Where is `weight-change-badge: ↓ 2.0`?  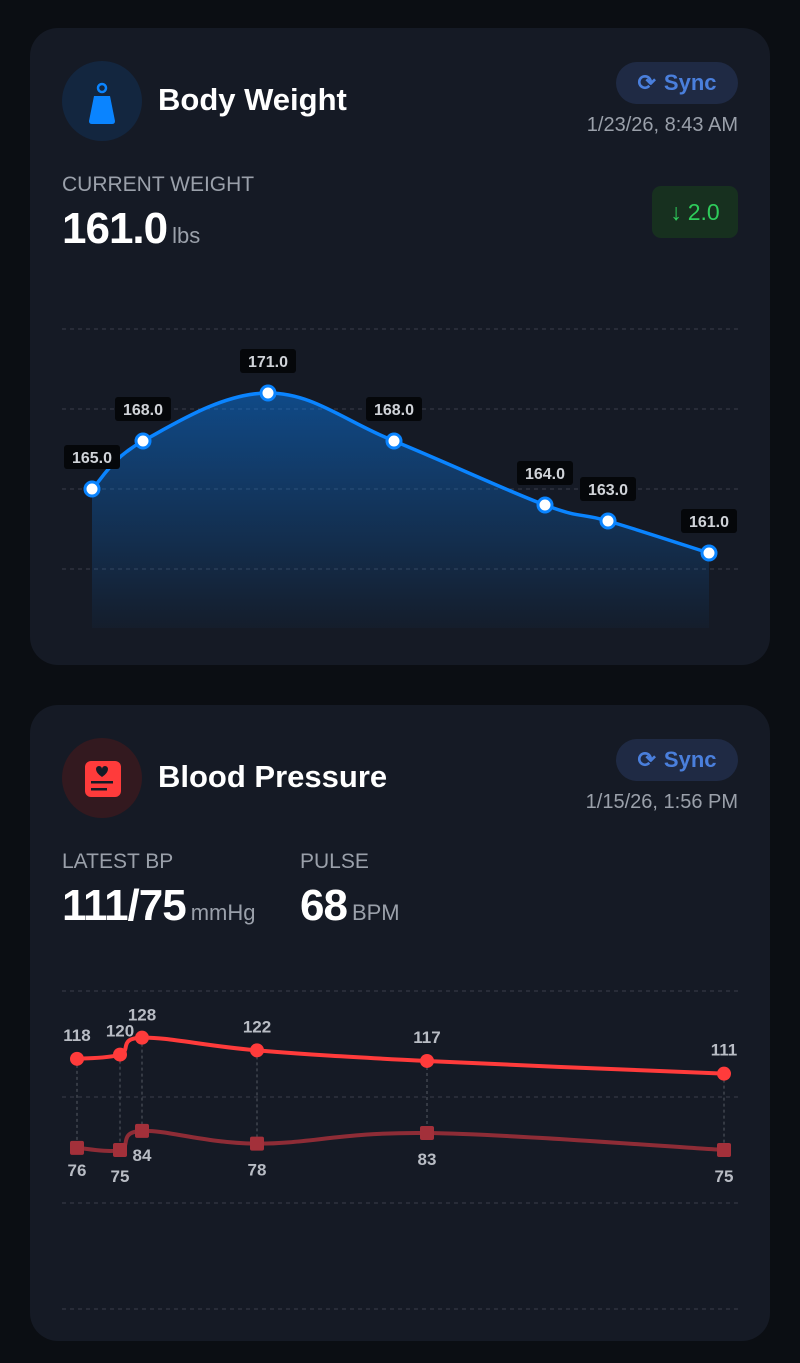
weight-change-badge: ↓ 2.0 is located at coordinates (695, 212).